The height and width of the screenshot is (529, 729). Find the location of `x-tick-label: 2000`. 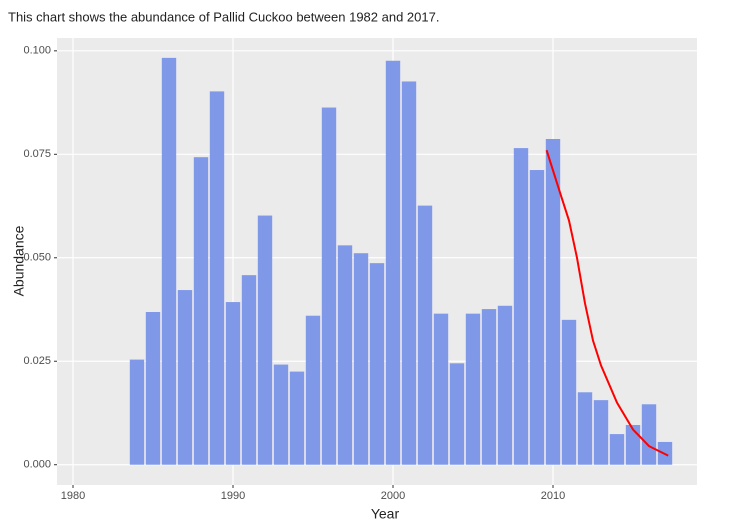

x-tick-label: 2000 is located at coordinates (393, 496).